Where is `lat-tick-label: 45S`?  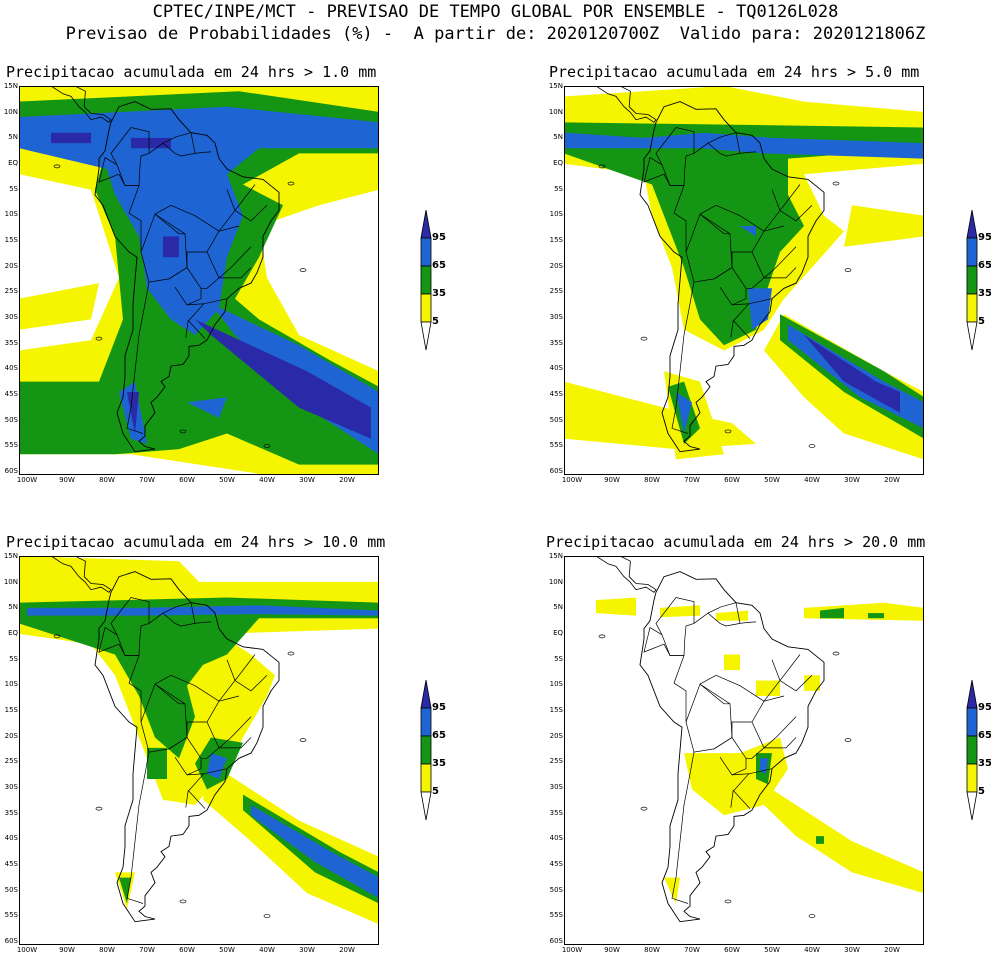
lat-tick-label: 45S is located at coordinates (11, 864).